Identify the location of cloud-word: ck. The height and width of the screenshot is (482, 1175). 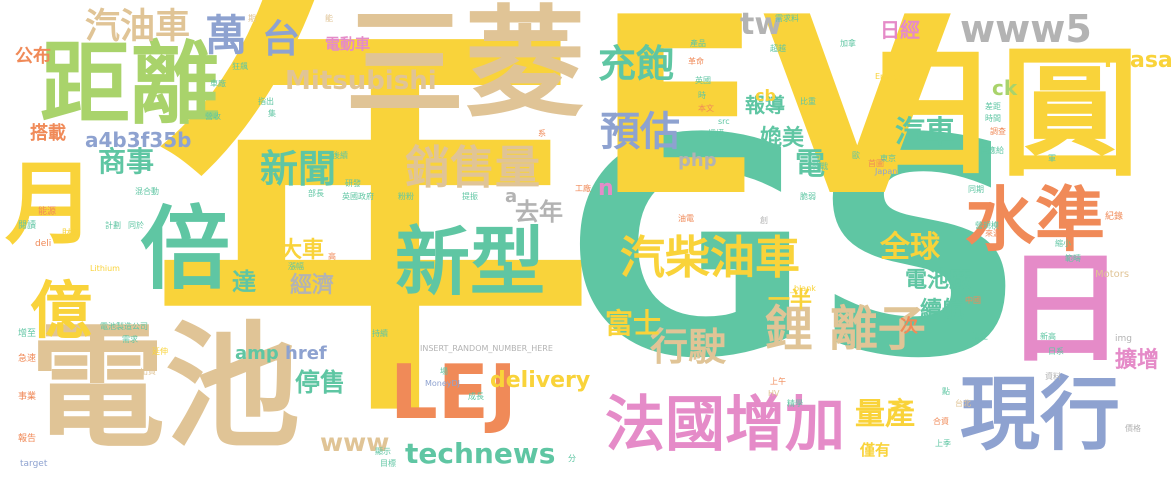
(1005, 88).